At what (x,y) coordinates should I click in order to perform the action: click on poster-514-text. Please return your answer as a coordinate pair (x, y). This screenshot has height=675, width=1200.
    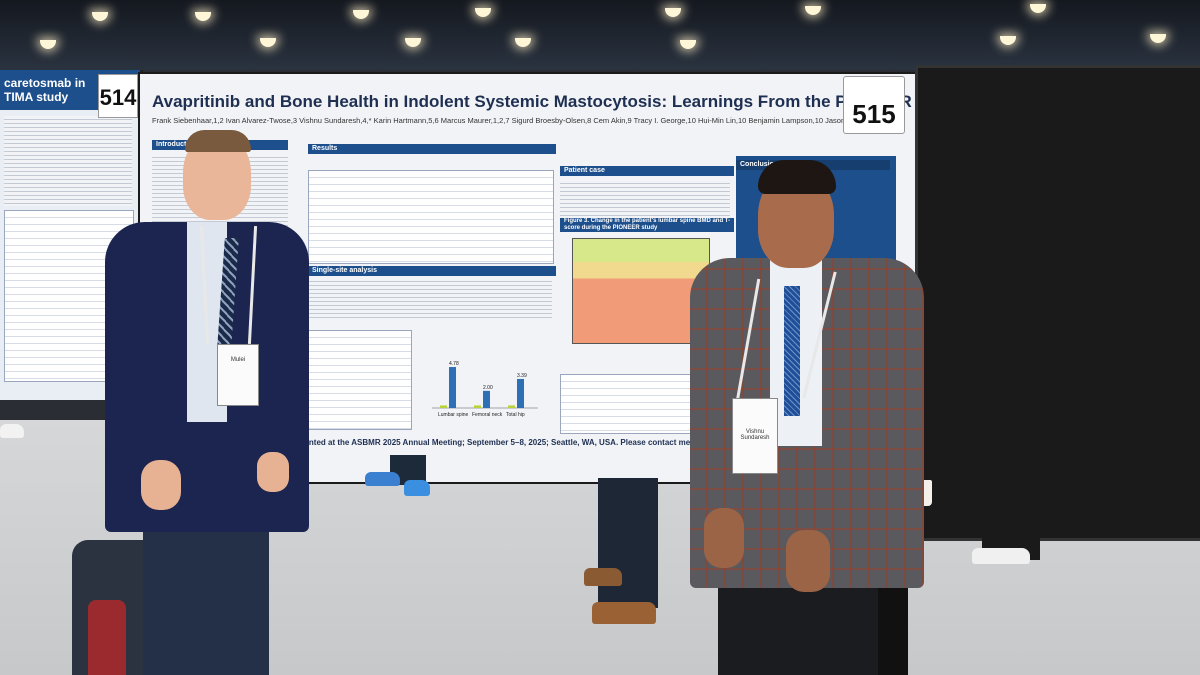
    Looking at the image, I should click on (68, 161).